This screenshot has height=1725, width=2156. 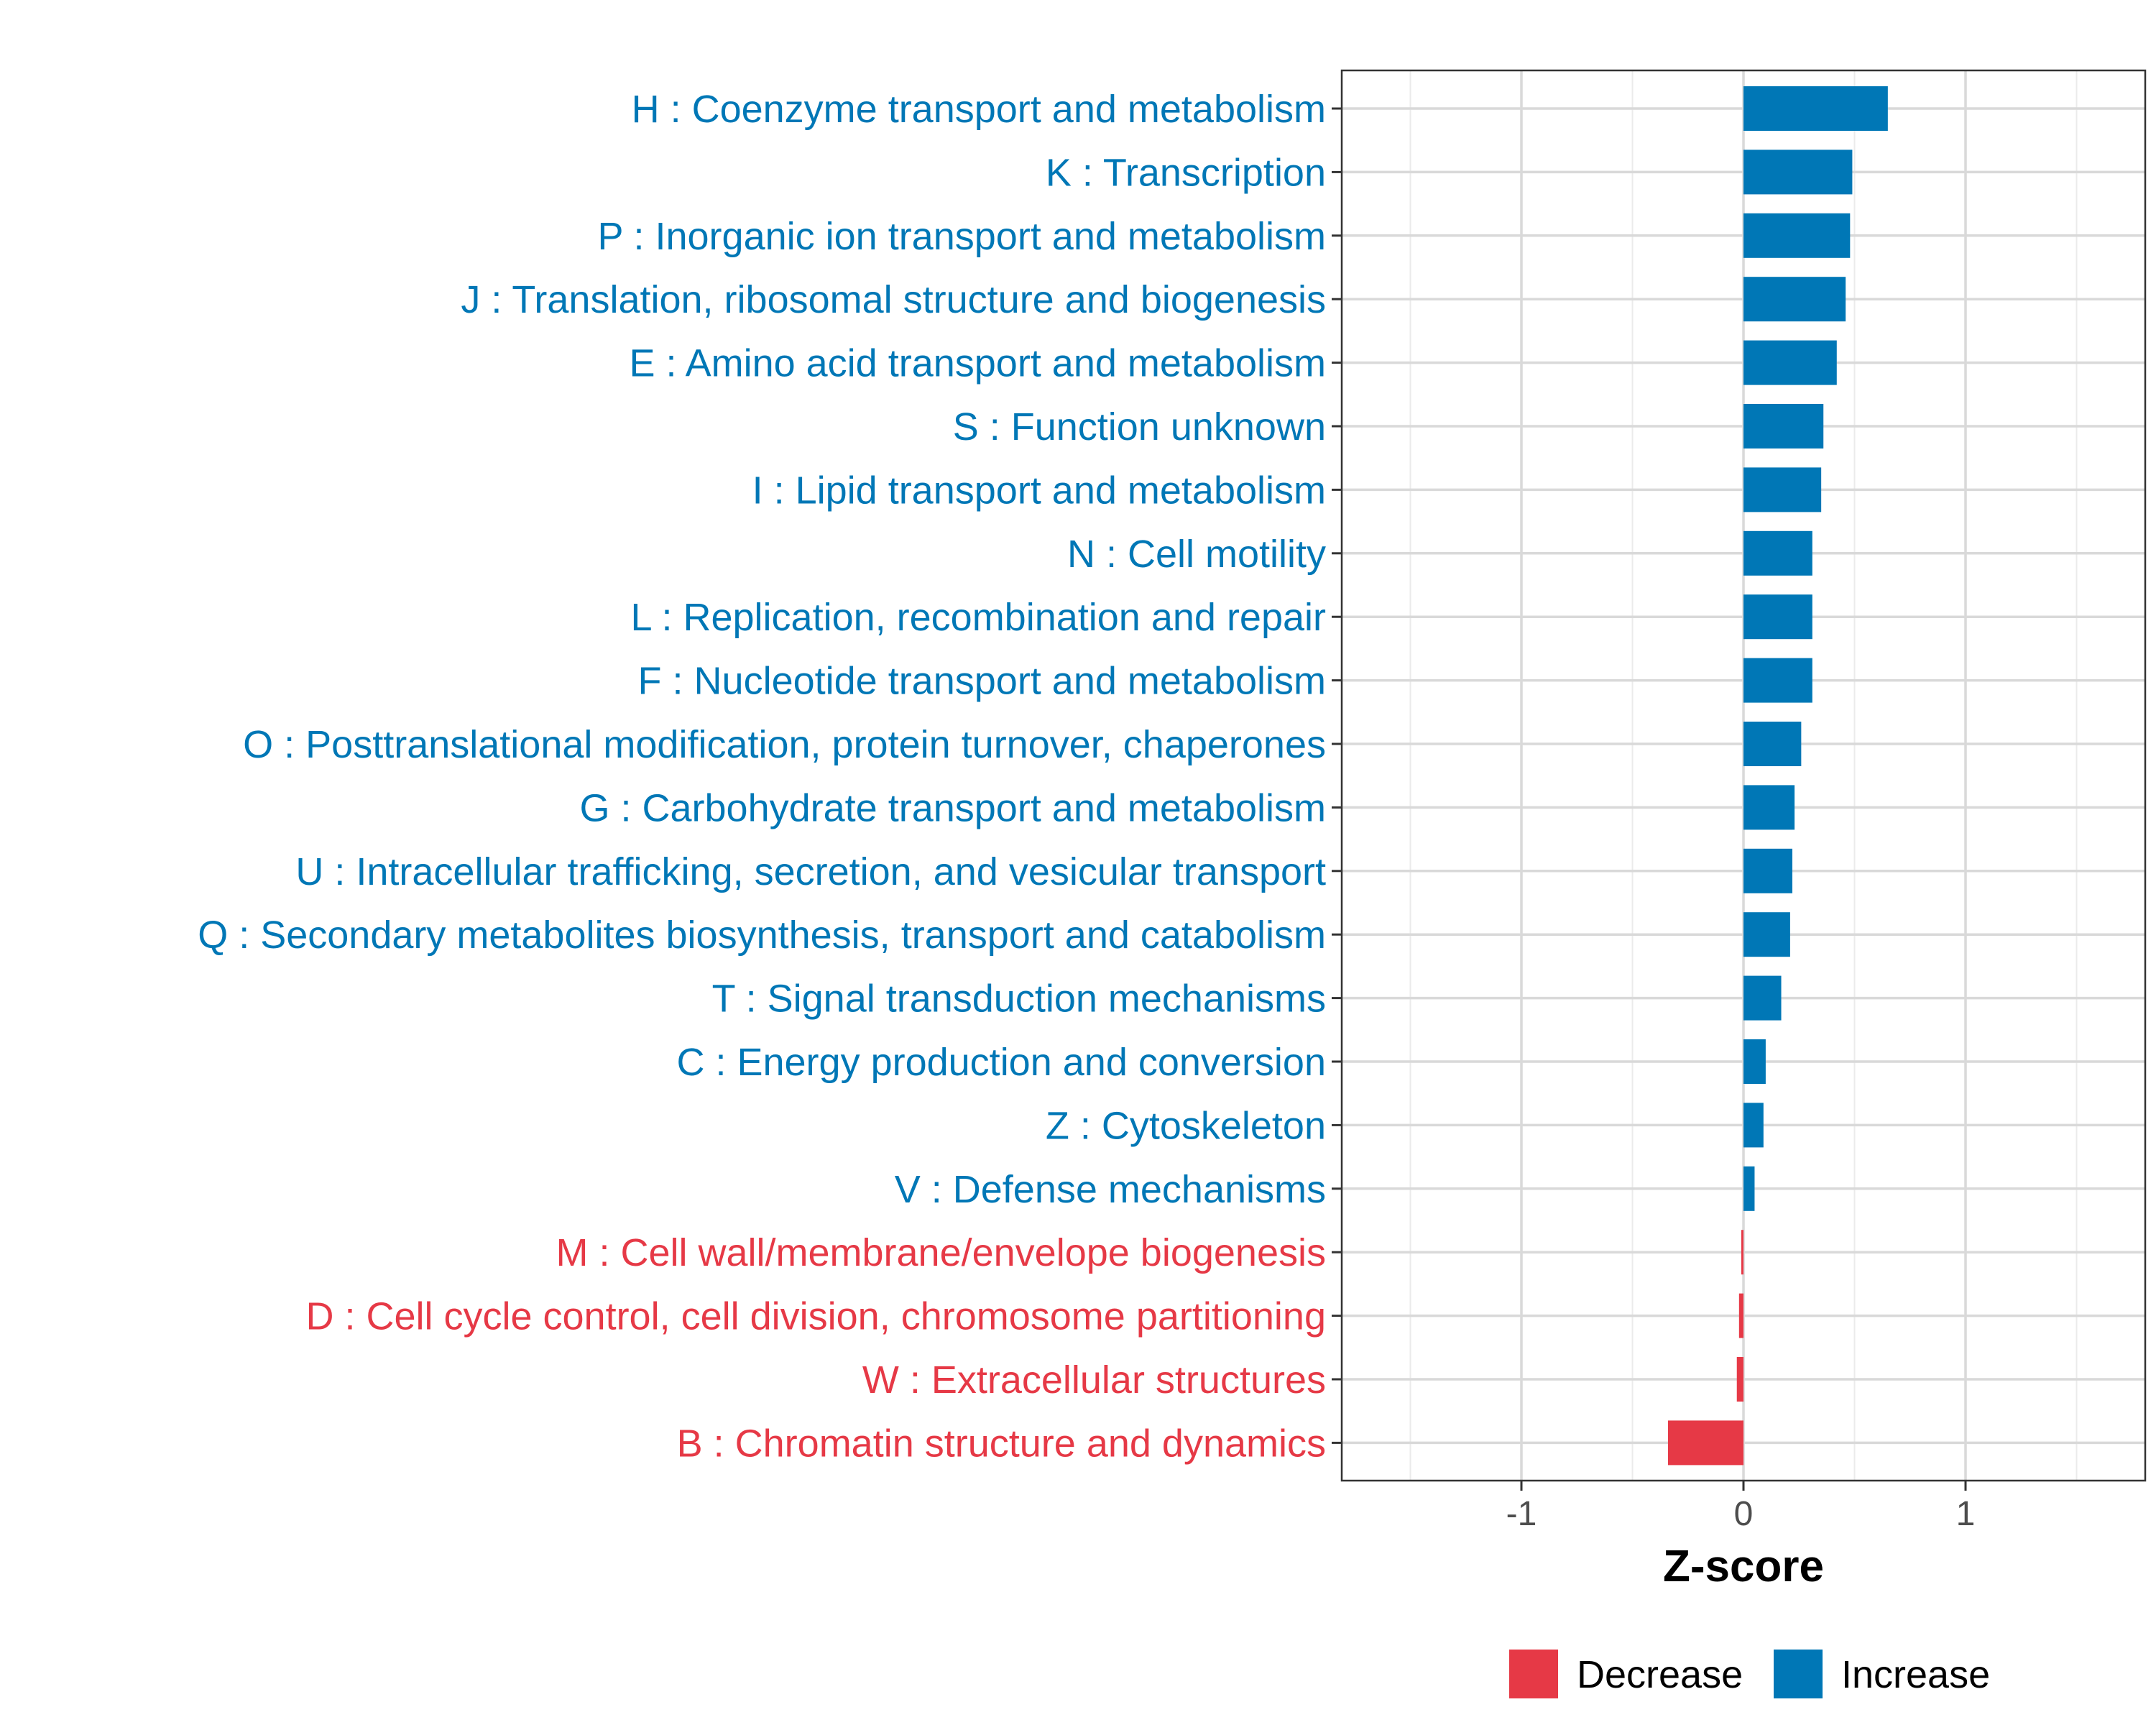 I want to click on y-axis, so click(x=1337, y=775).